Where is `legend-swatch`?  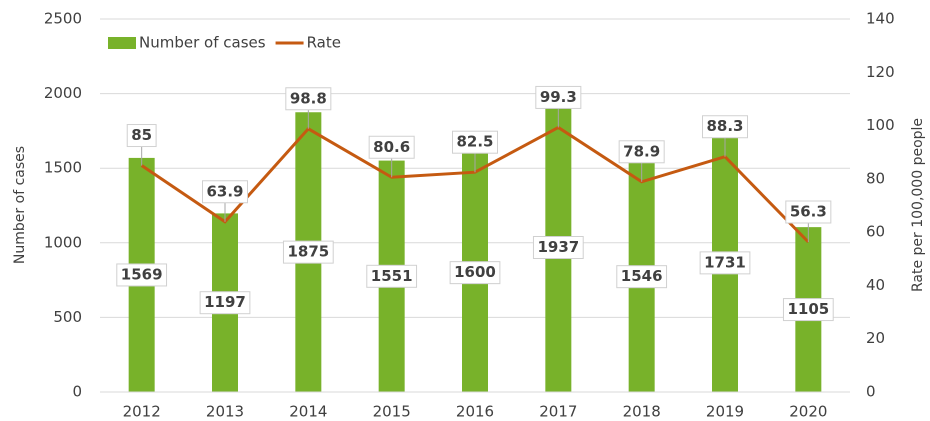
legend-swatch is located at coordinates (122, 43).